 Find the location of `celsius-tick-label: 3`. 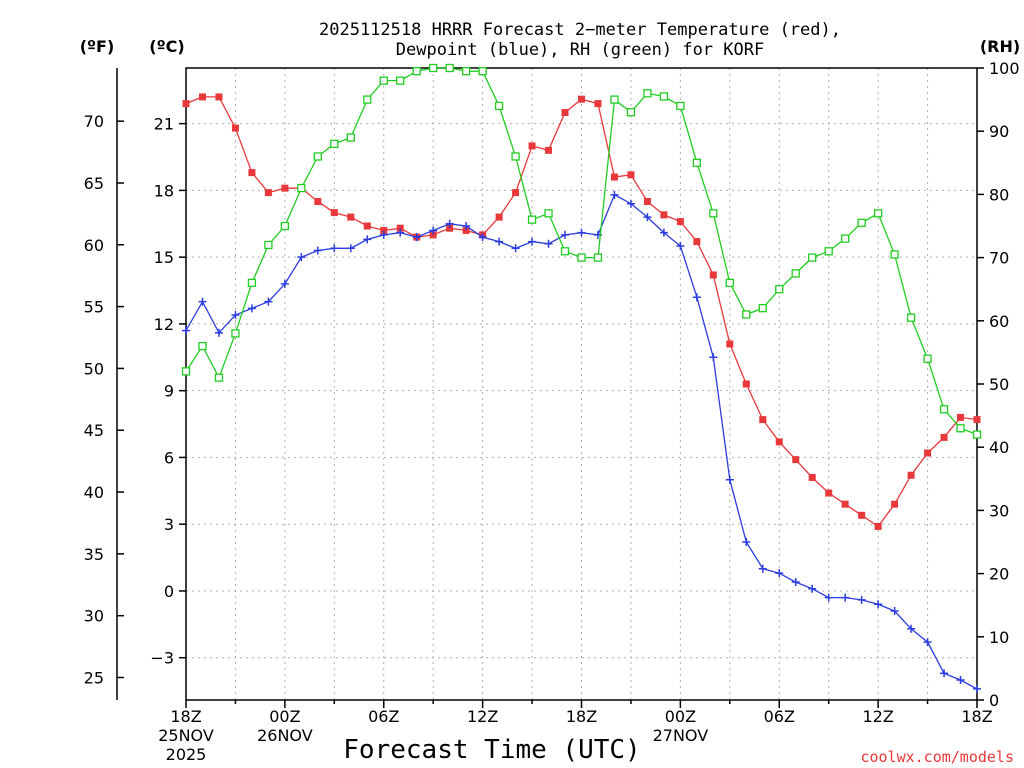

celsius-tick-label: 3 is located at coordinates (169, 524).